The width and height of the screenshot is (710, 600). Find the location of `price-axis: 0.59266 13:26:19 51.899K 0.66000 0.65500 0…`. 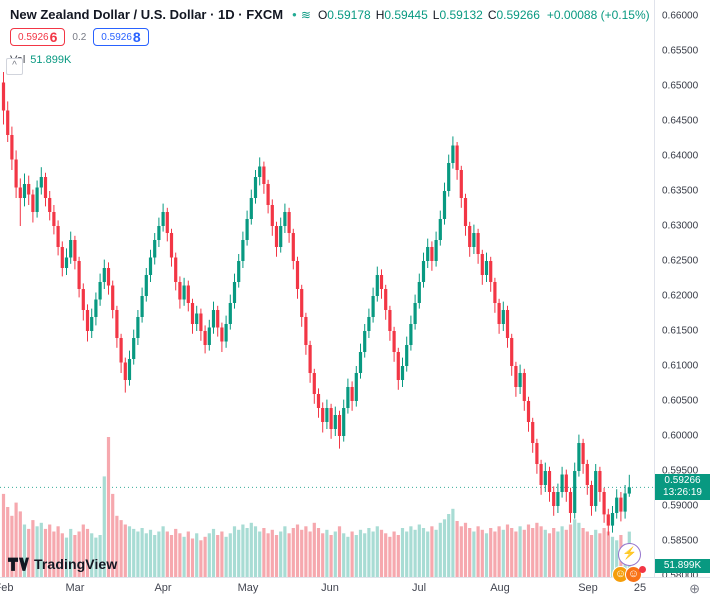

price-axis: 0.59266 13:26:19 51.899K 0.66000 0.65500 0… is located at coordinates (682, 291).